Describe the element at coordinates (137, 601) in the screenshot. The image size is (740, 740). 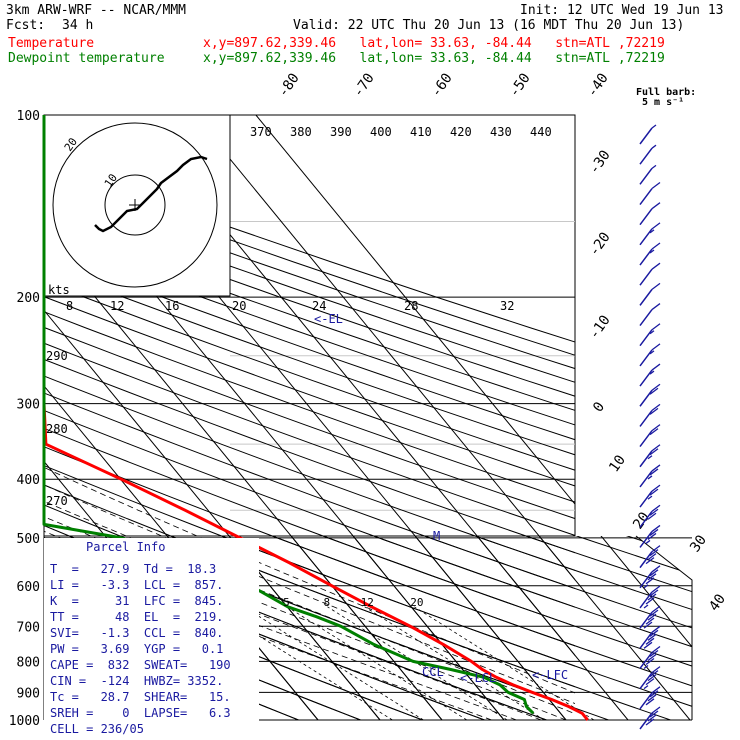
I see `parcel-row: K = 31 LFC = 845.` at that location.